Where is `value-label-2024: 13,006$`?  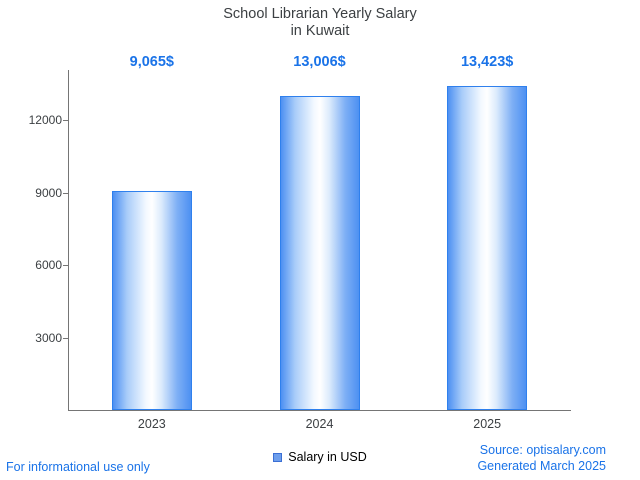
value-label-2024: 13,006$ is located at coordinates (319, 62).